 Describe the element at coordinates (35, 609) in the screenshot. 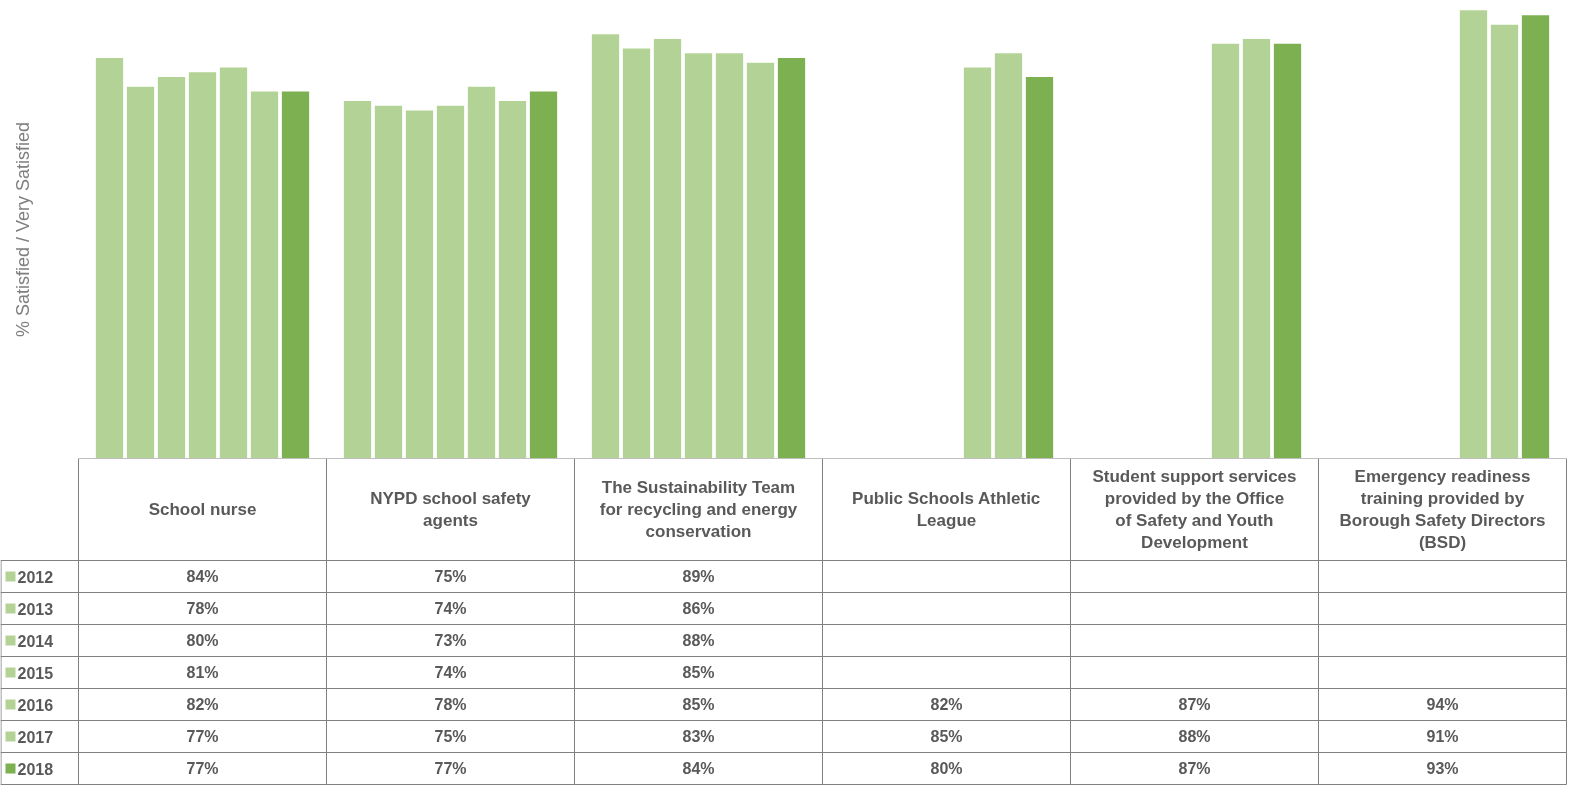

I see `legend-label: 2013` at that location.